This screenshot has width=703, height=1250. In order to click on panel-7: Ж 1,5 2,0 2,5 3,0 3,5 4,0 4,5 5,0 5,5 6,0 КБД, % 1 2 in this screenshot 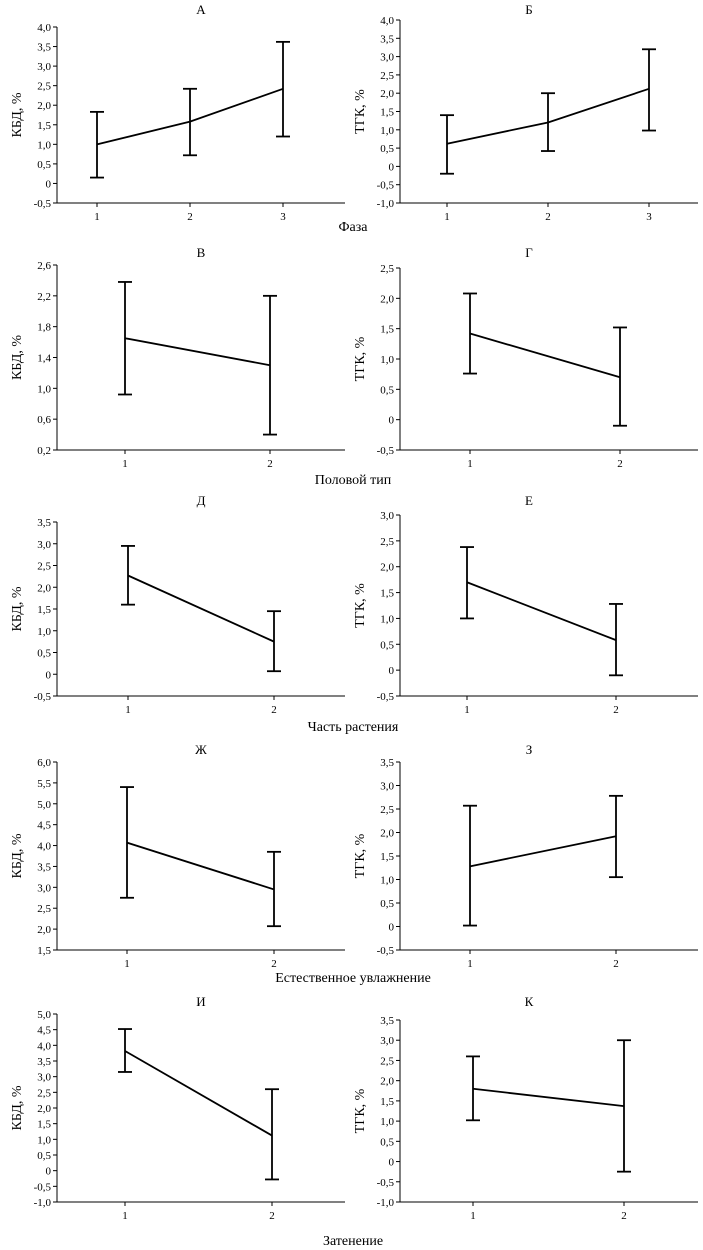, I will do `click(177, 856)`.